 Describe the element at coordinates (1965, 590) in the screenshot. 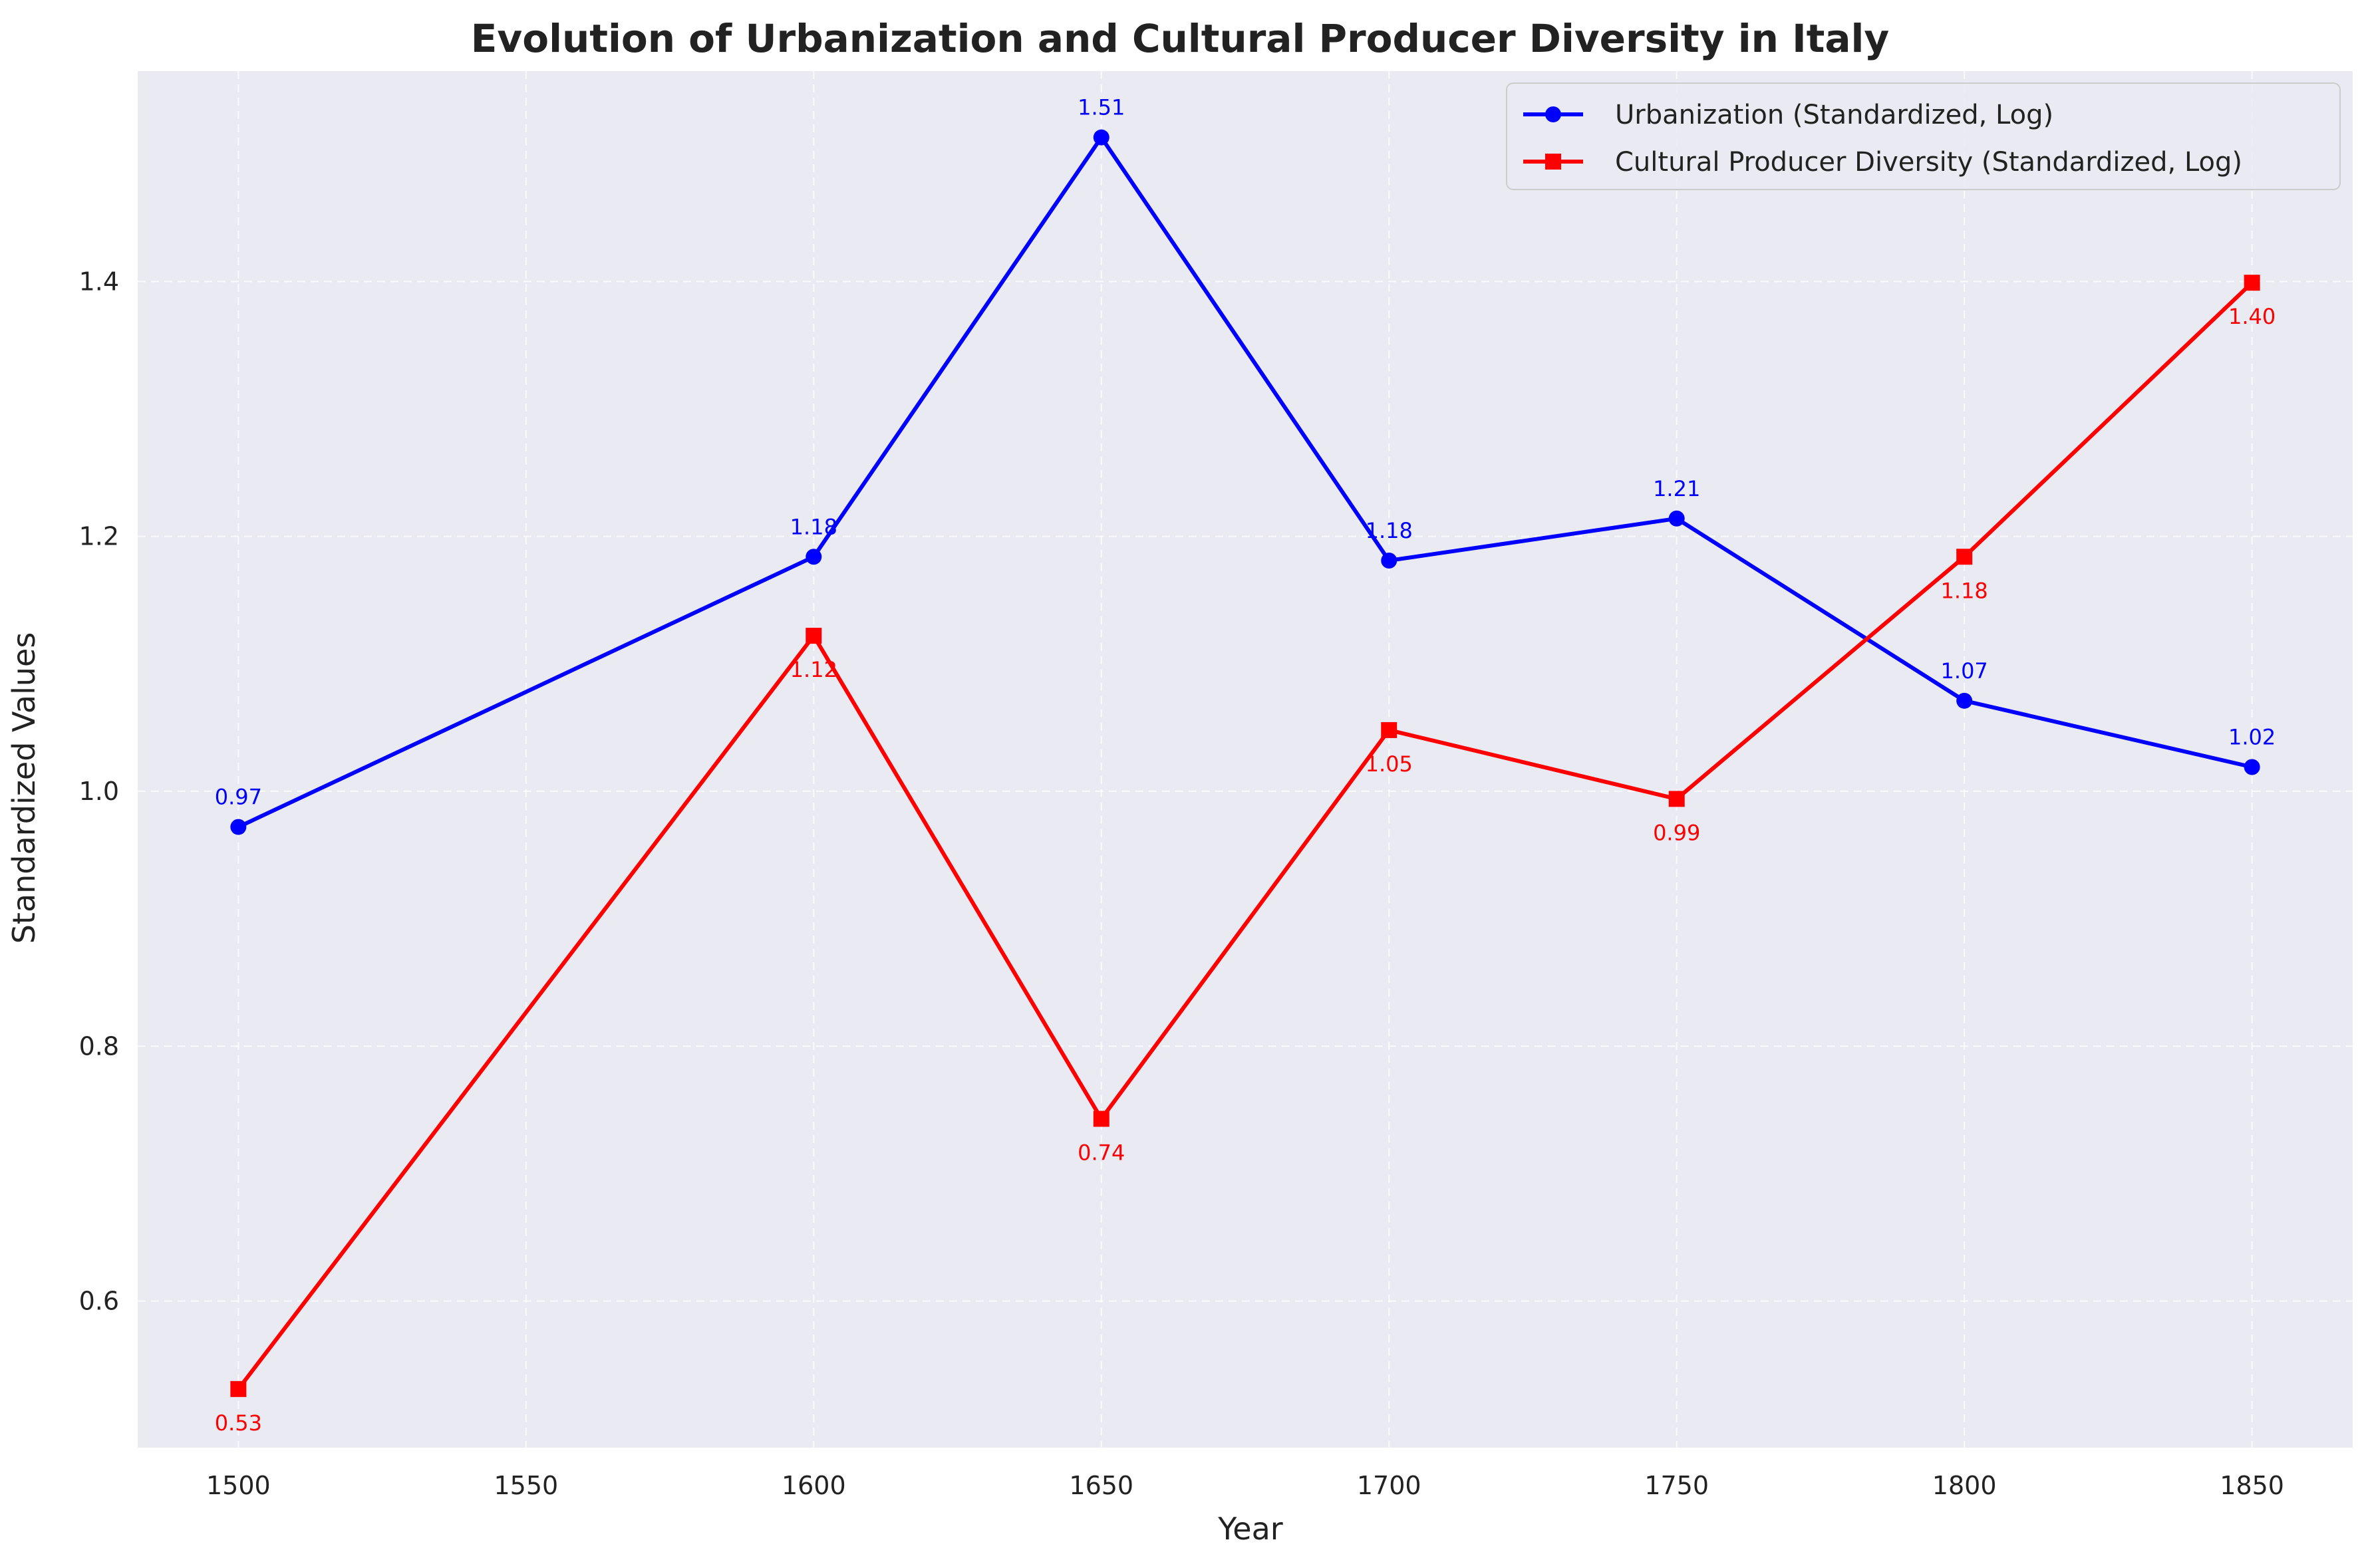

I see `data-label-cultural-diversity: 1.18` at that location.